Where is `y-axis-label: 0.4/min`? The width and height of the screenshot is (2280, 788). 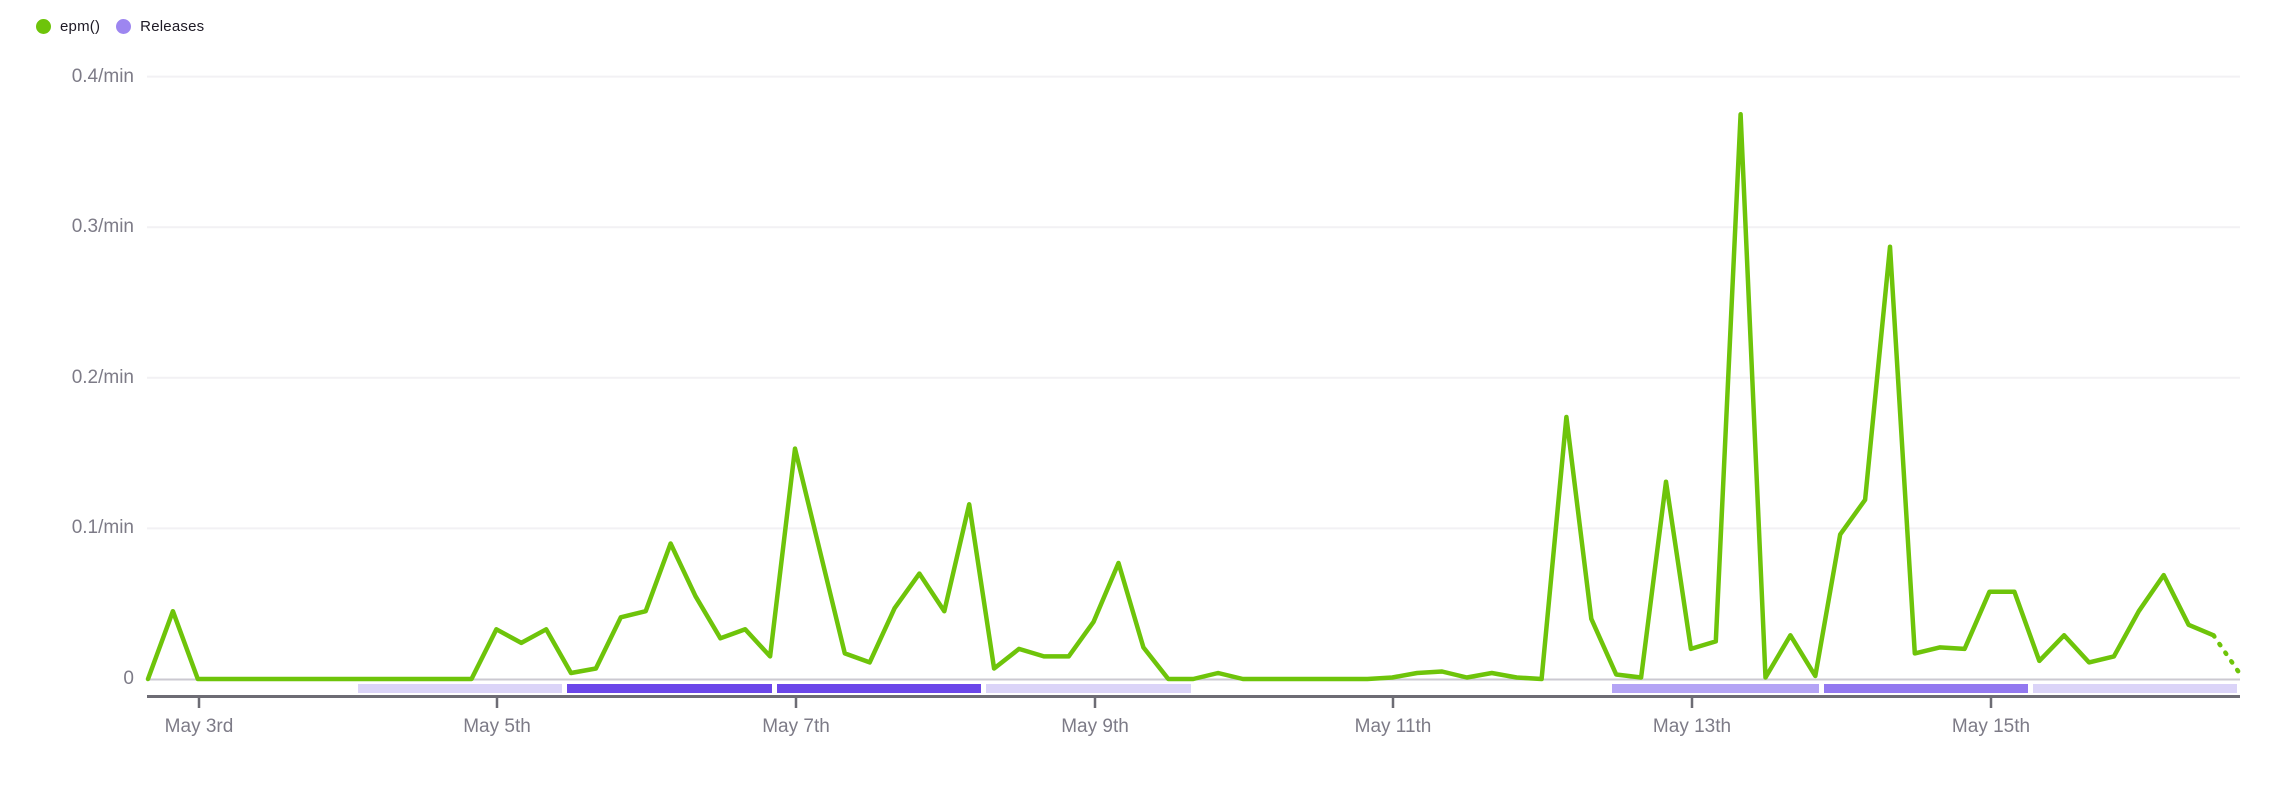 y-axis-label: 0.4/min is located at coordinates (102, 76).